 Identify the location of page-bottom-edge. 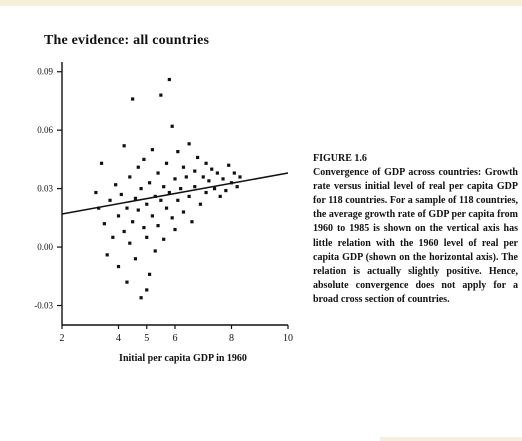
(451, 439).